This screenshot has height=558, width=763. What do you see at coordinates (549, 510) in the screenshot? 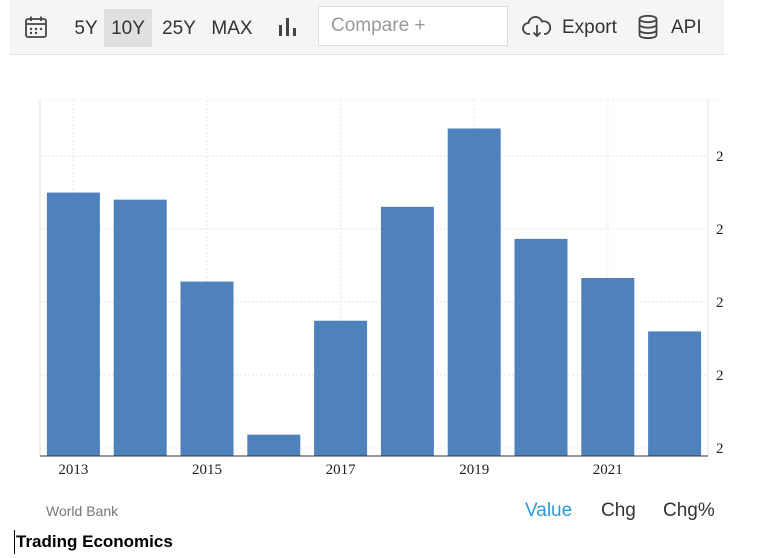
I see `tab-value: Value` at bounding box center [549, 510].